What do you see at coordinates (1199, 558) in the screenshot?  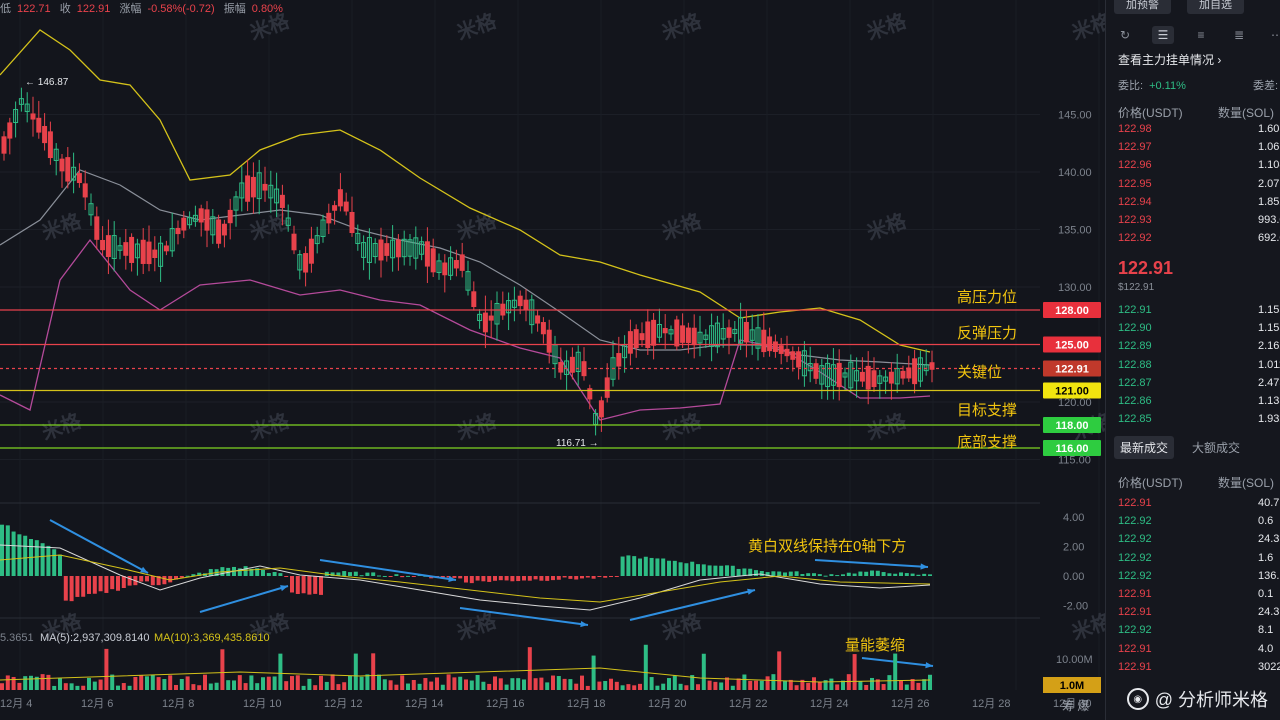 I see `orderbook-row: 122.92 1.6` at bounding box center [1199, 558].